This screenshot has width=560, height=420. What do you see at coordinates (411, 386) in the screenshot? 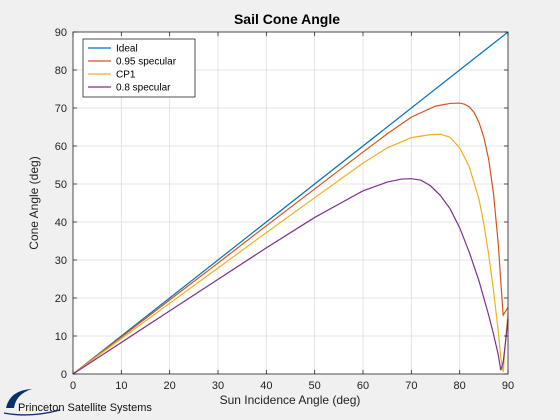
I see `x-tick-label: 70` at bounding box center [411, 386].